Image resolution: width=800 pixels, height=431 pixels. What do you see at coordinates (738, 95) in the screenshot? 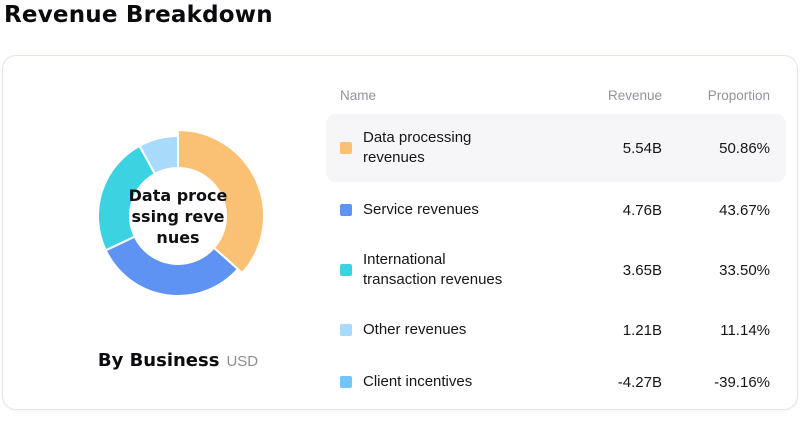
I see `column-header-proportion: Proportion` at bounding box center [738, 95].